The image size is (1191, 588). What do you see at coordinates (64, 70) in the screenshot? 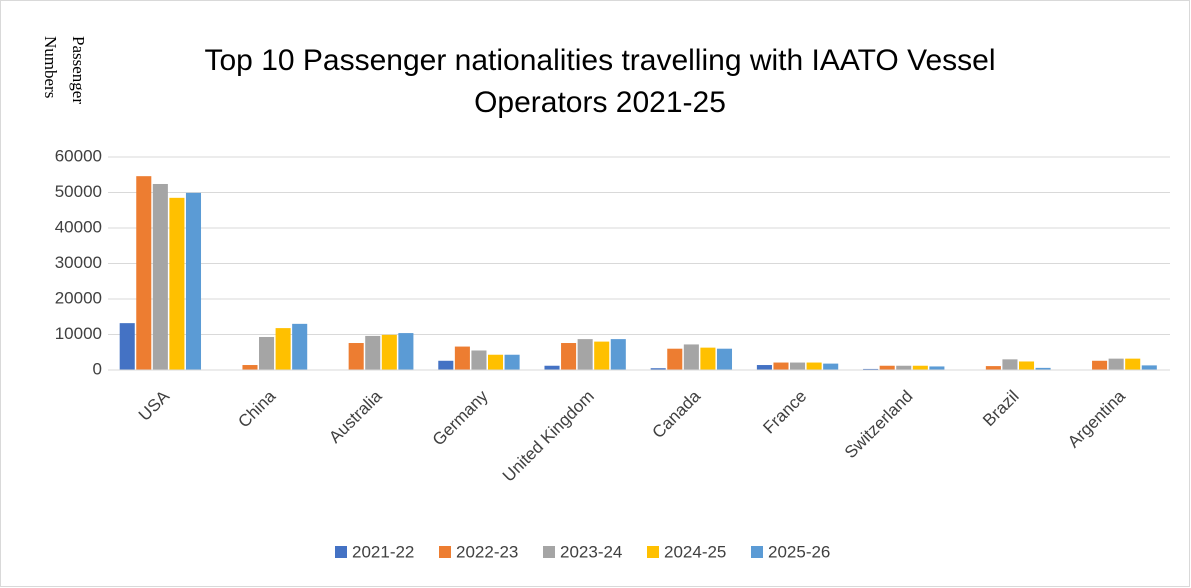
I see `y-axis-label: Passenger Numbers` at bounding box center [64, 70].